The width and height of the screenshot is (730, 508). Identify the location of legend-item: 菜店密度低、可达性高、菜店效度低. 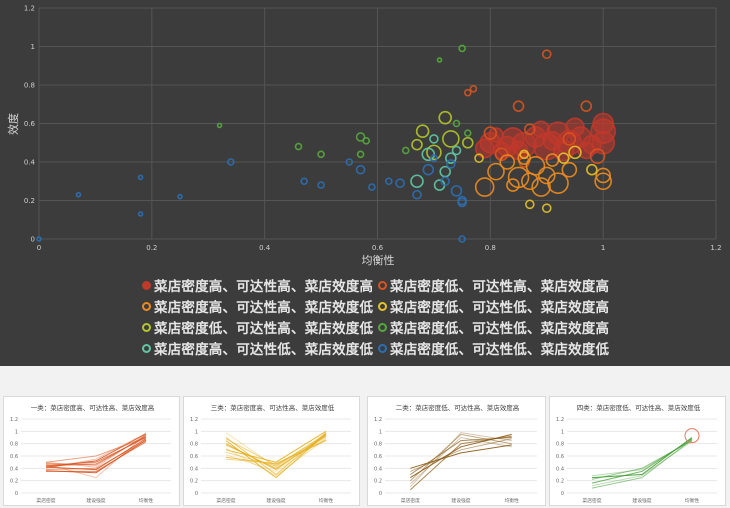
(258, 327).